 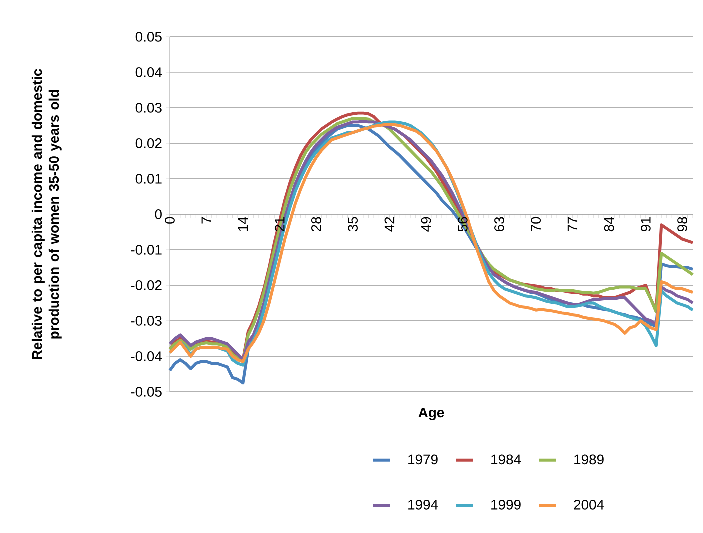 I want to click on x-tick-label: 28, so click(x=316, y=224).